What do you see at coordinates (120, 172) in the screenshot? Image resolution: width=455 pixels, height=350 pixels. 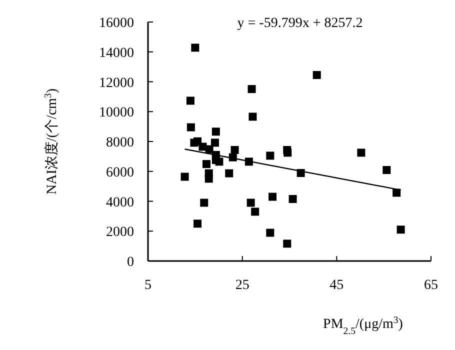 I see `y-tick-label: 6000` at bounding box center [120, 172].